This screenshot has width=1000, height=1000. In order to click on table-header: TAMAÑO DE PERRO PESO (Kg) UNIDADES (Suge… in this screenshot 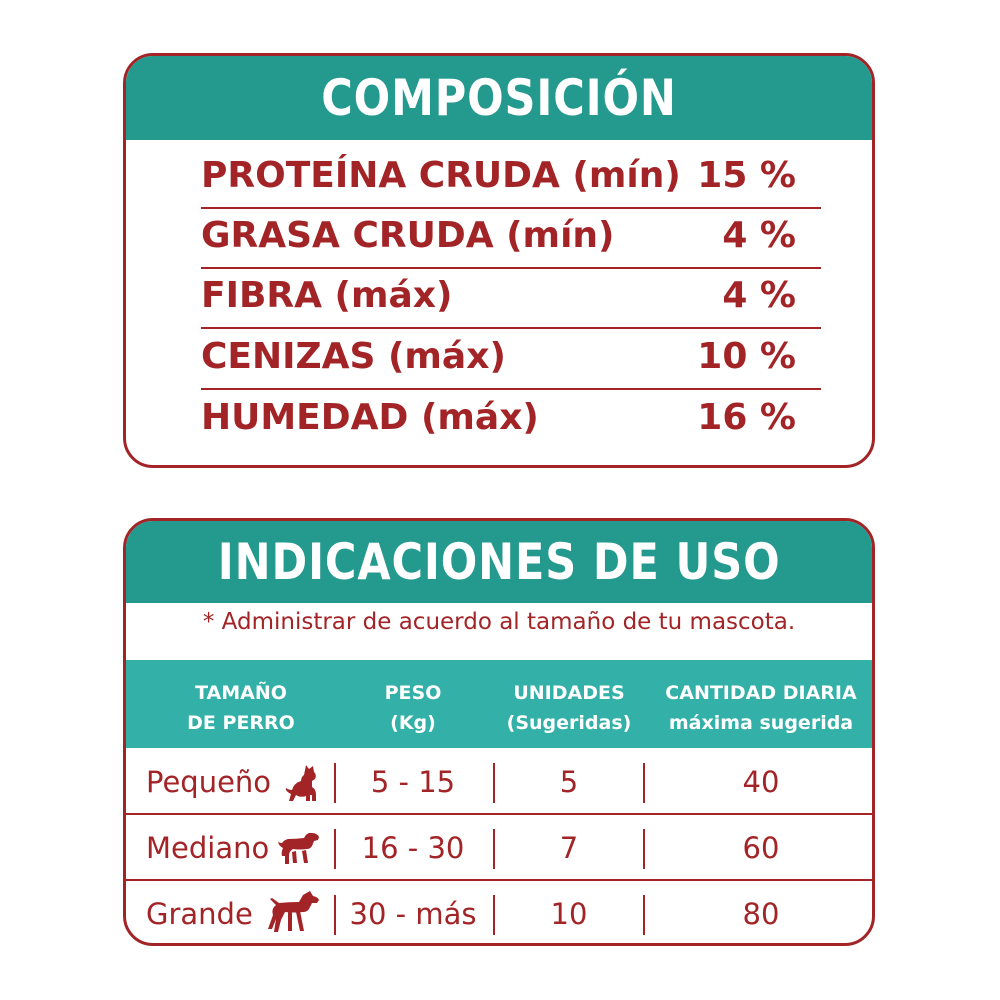, I will do `click(499, 704)`.